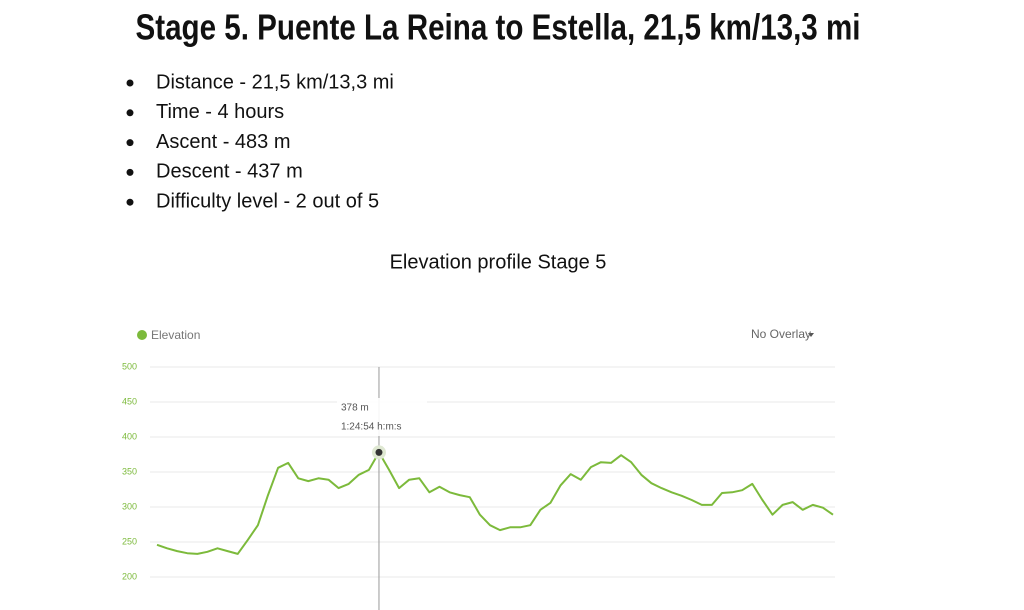 The width and height of the screenshot is (1024, 610). I want to click on fact-item: Descent - 437 m, so click(229, 172).